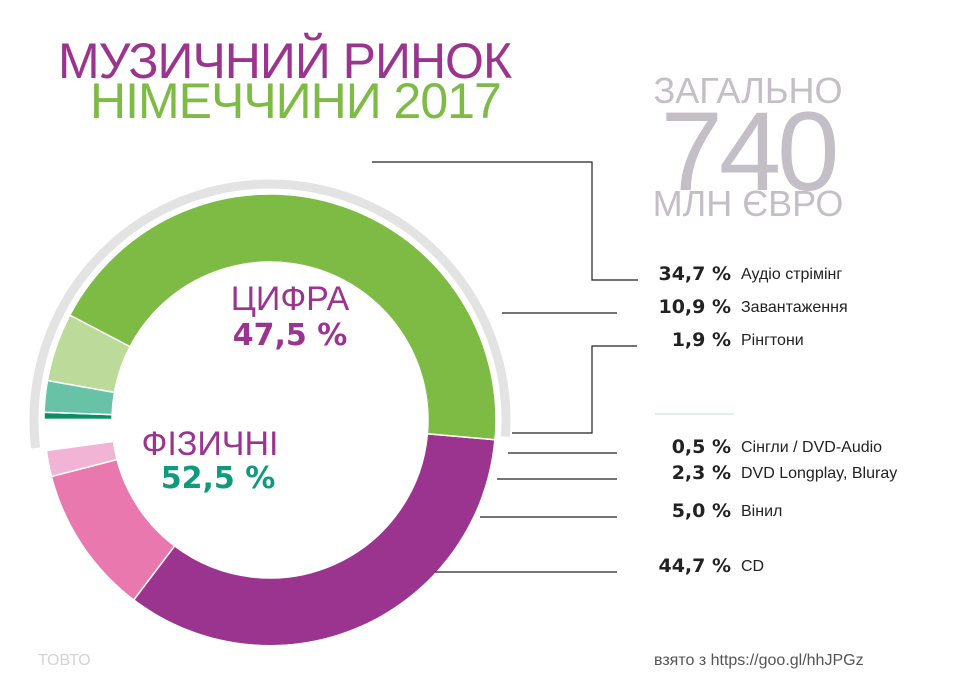  I want to click on legend-value-2: 10,9 %, so click(694, 307).